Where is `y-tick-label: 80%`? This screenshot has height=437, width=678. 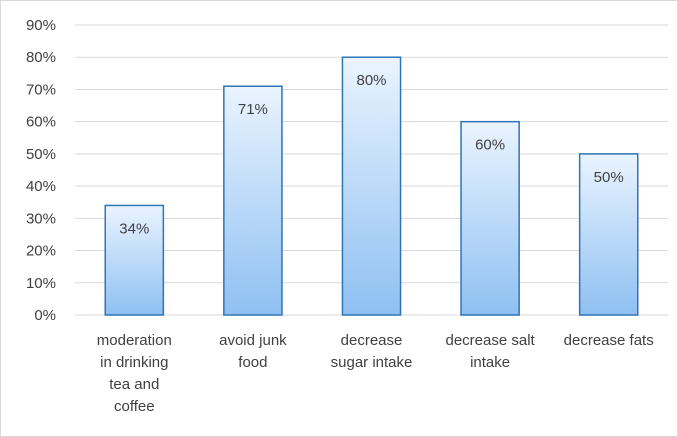 y-tick-label: 80% is located at coordinates (41, 57).